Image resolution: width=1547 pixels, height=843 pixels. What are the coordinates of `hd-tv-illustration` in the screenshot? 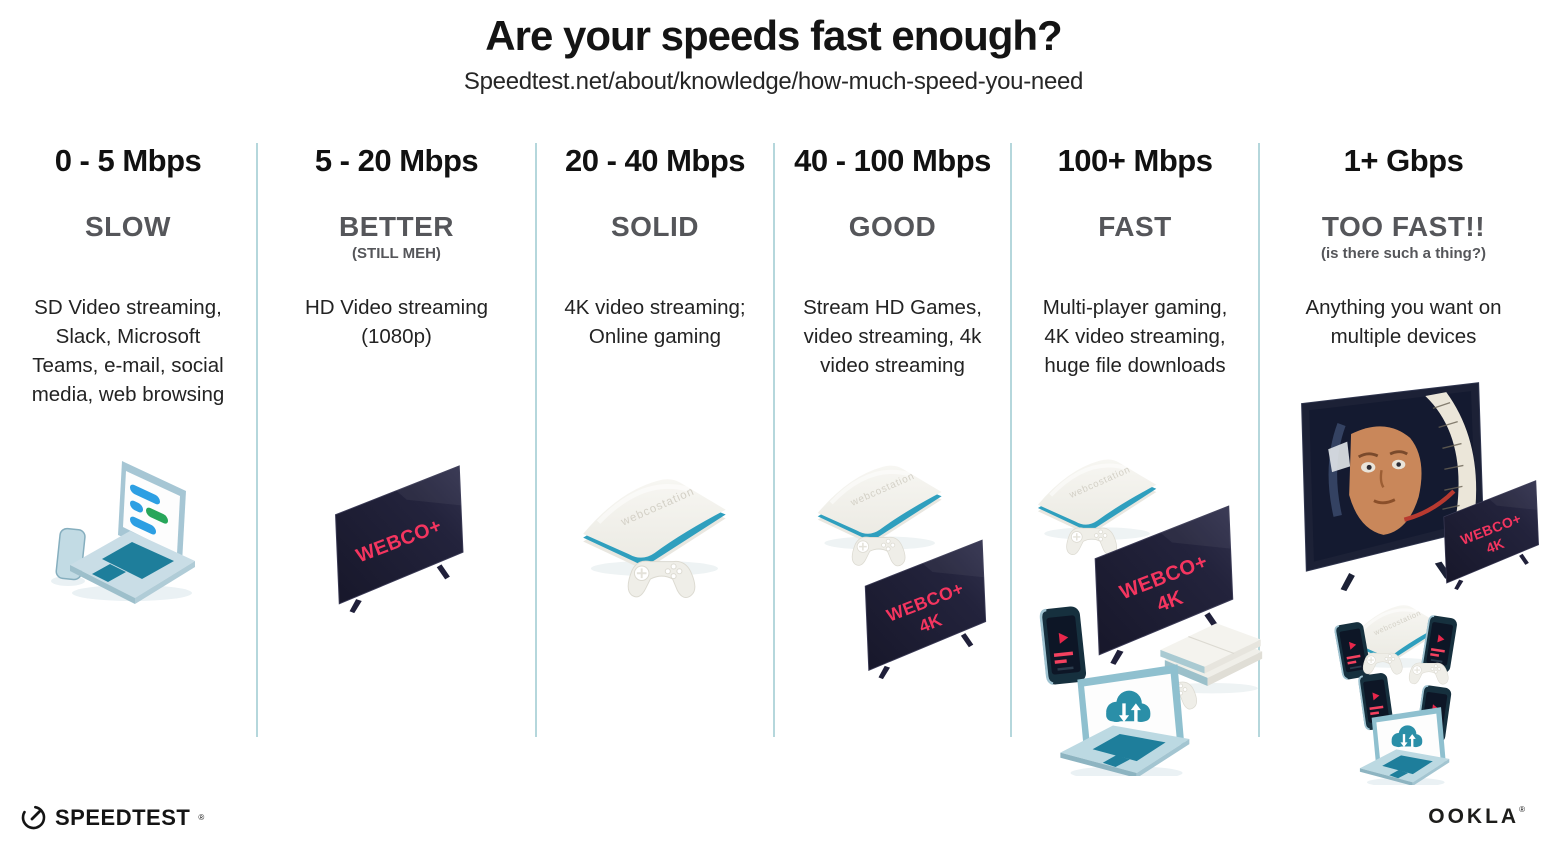 It's located at (403, 540).